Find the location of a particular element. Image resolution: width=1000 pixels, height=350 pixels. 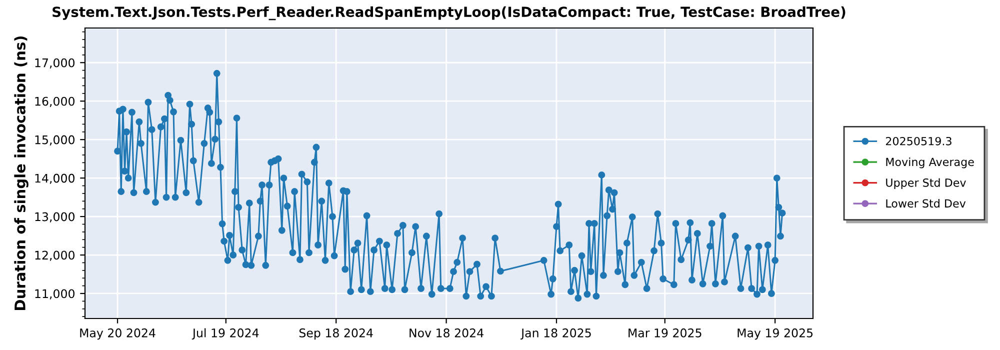

legend-label: Moving Average is located at coordinates (930, 162).